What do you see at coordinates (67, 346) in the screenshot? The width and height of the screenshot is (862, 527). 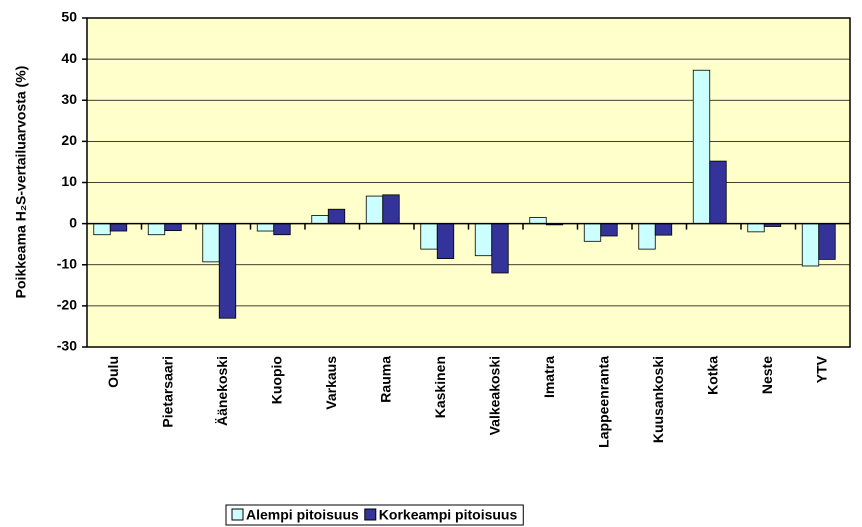 I see `y-tick-label: -30` at bounding box center [67, 346].